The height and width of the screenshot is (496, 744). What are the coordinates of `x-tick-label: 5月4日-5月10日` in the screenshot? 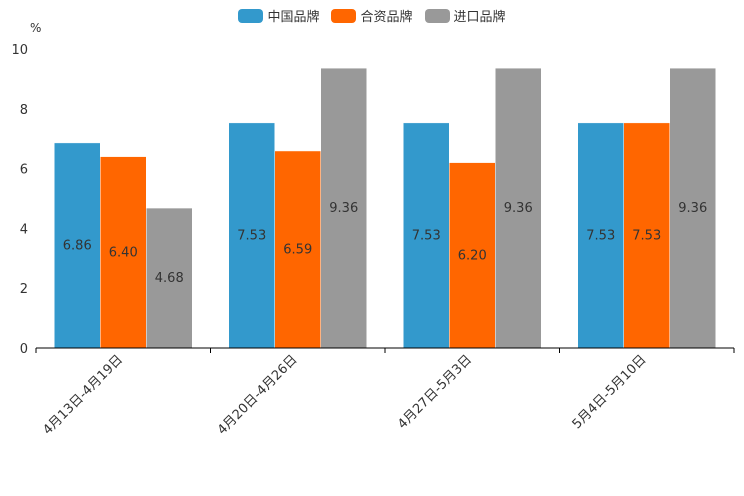 It's located at (610, 392).